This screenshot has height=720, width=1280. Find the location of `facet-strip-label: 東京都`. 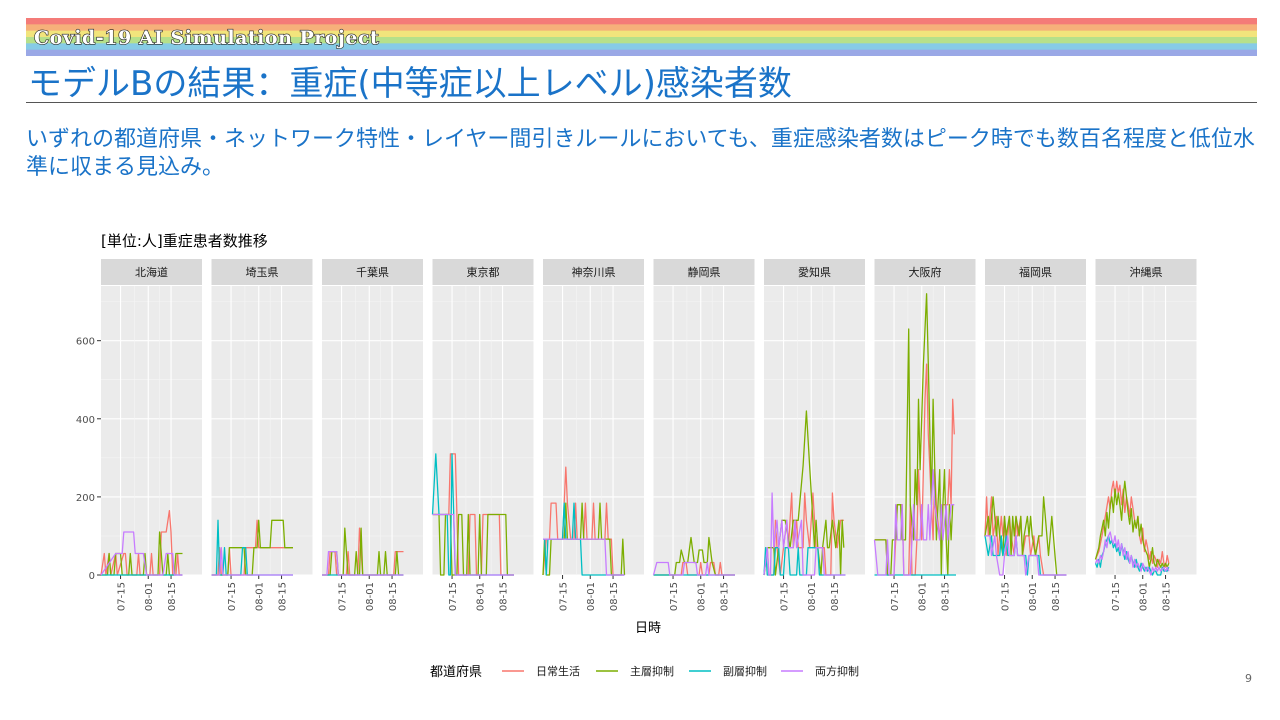

facet-strip-label: 東京都 is located at coordinates (483, 272).